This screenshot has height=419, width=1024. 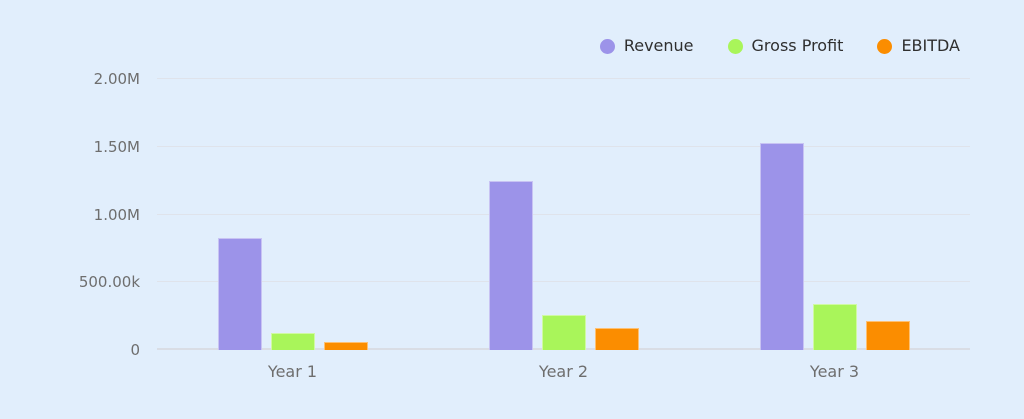 I want to click on chart-legend: Revenue Gross Profit EBITDA, so click(x=779, y=46).